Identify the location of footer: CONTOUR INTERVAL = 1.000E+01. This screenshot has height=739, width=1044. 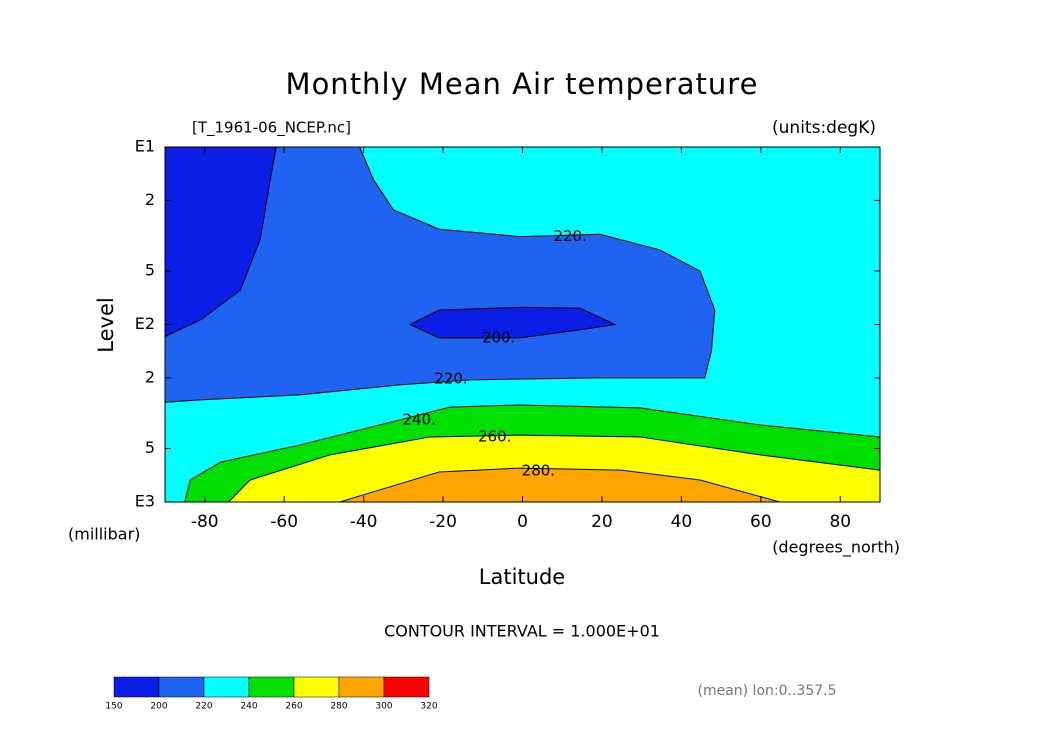
(522, 631).